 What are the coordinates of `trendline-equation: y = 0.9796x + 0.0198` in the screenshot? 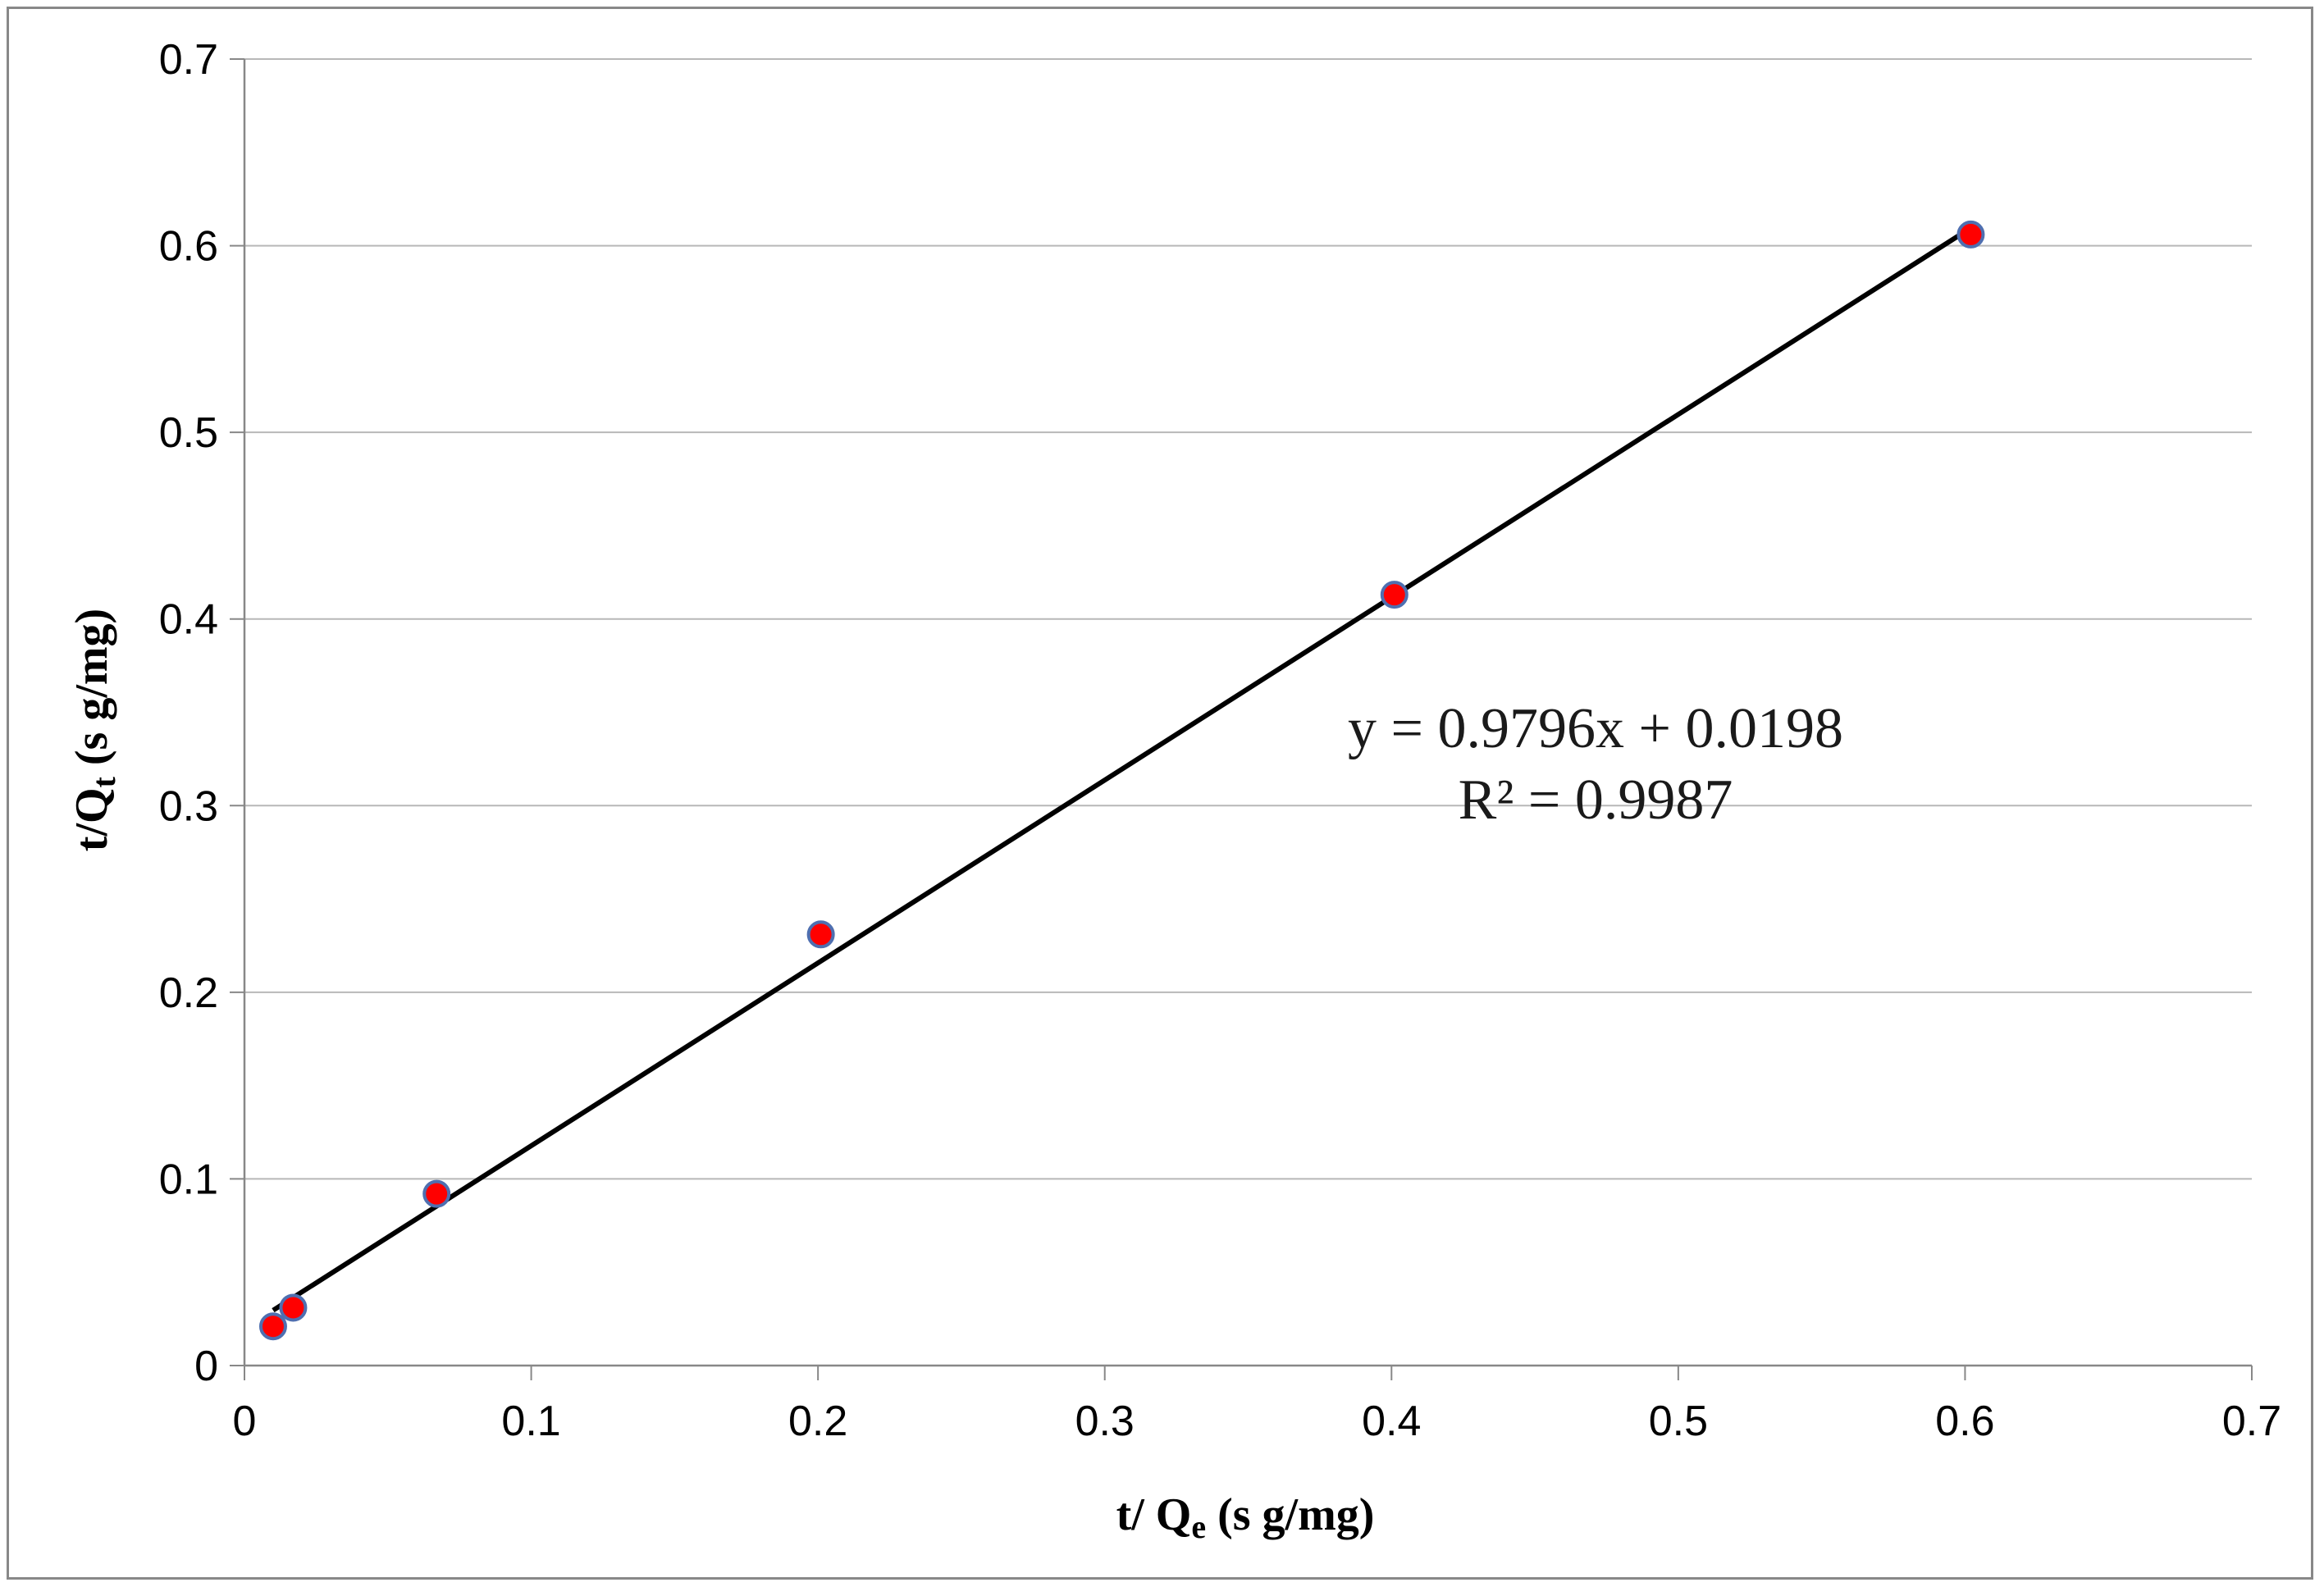 It's located at (1595, 728).